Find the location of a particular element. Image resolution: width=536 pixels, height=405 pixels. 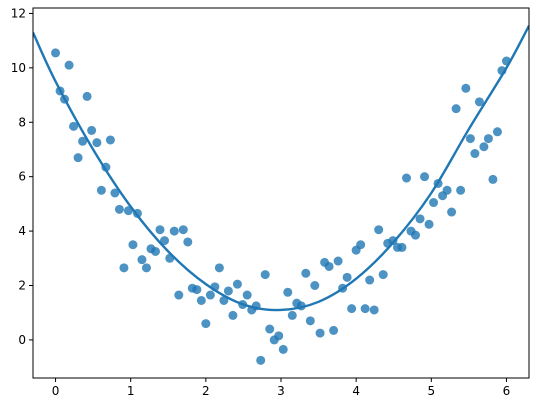

y-tick-label: 4 is located at coordinates (22, 231).